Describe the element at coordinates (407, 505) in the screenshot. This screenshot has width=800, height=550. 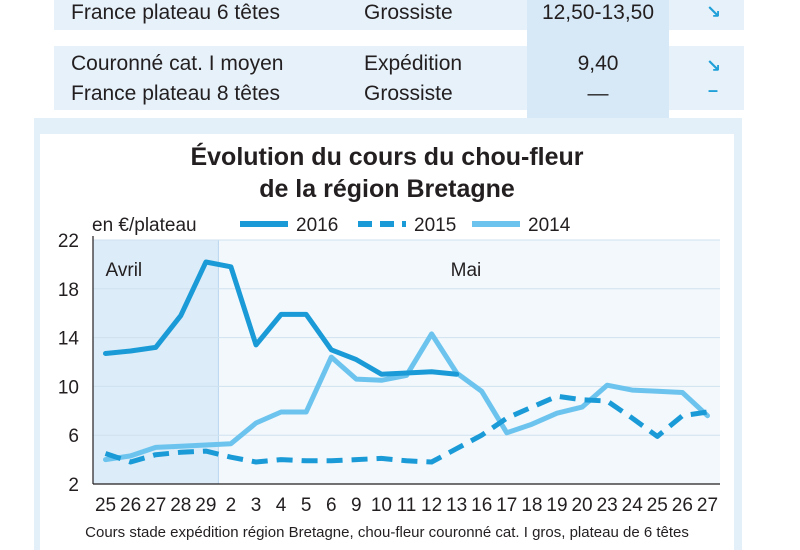
I see `x-tick-label: 11` at that location.